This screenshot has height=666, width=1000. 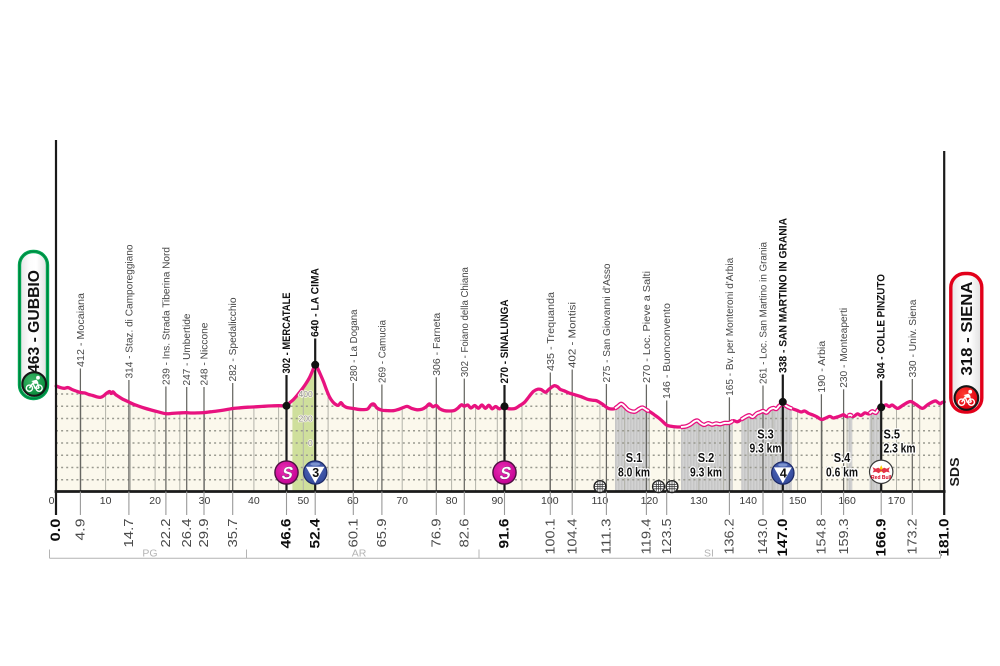 What do you see at coordinates (381, 533) in the screenshot?
I see `svg-text: 65.9` at bounding box center [381, 533].